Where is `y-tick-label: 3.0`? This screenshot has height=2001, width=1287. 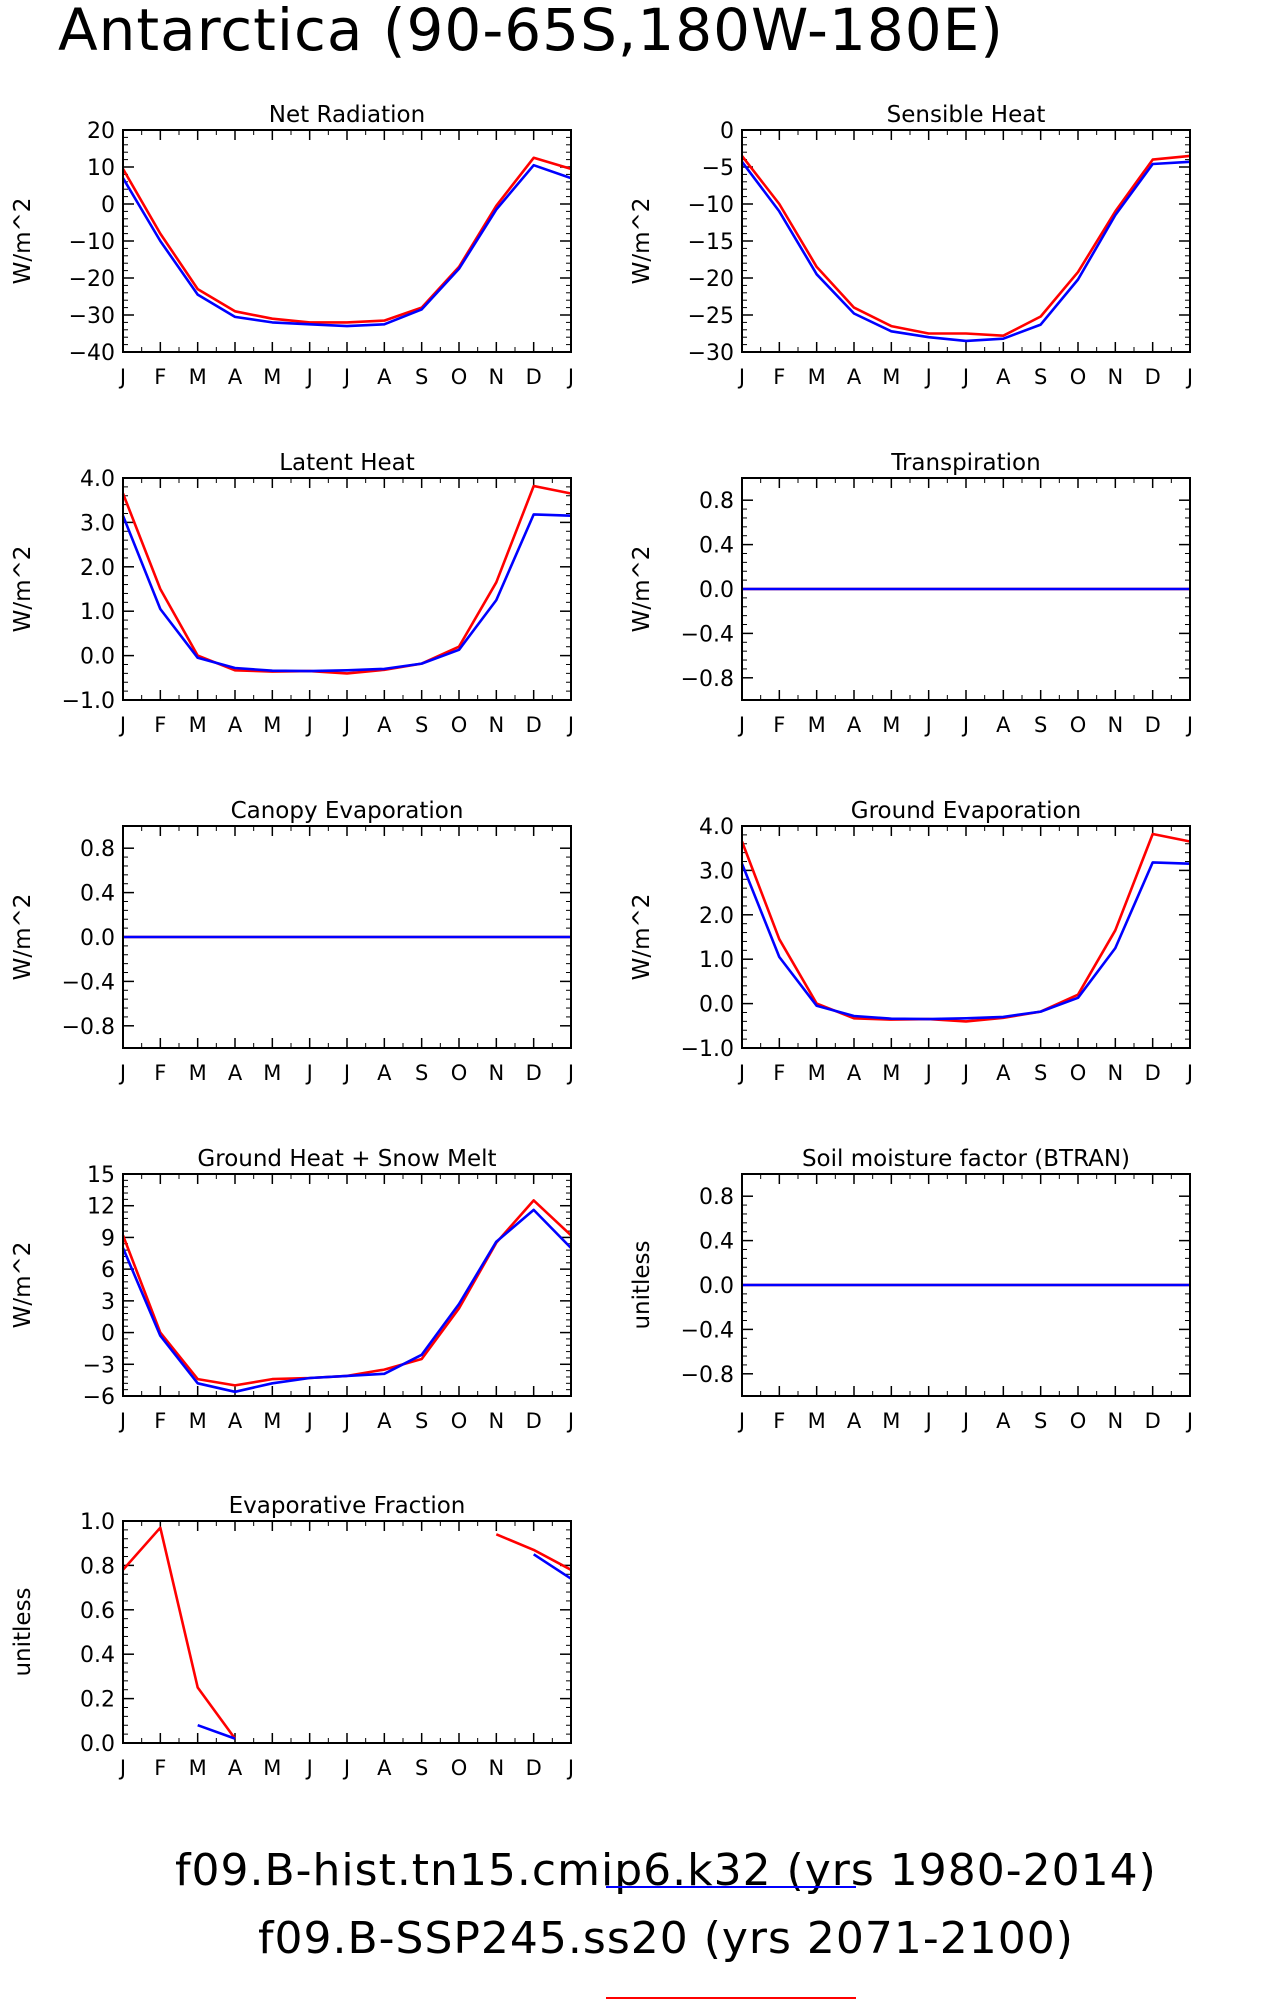
y-tick-label: 3.0 is located at coordinates (97, 523).